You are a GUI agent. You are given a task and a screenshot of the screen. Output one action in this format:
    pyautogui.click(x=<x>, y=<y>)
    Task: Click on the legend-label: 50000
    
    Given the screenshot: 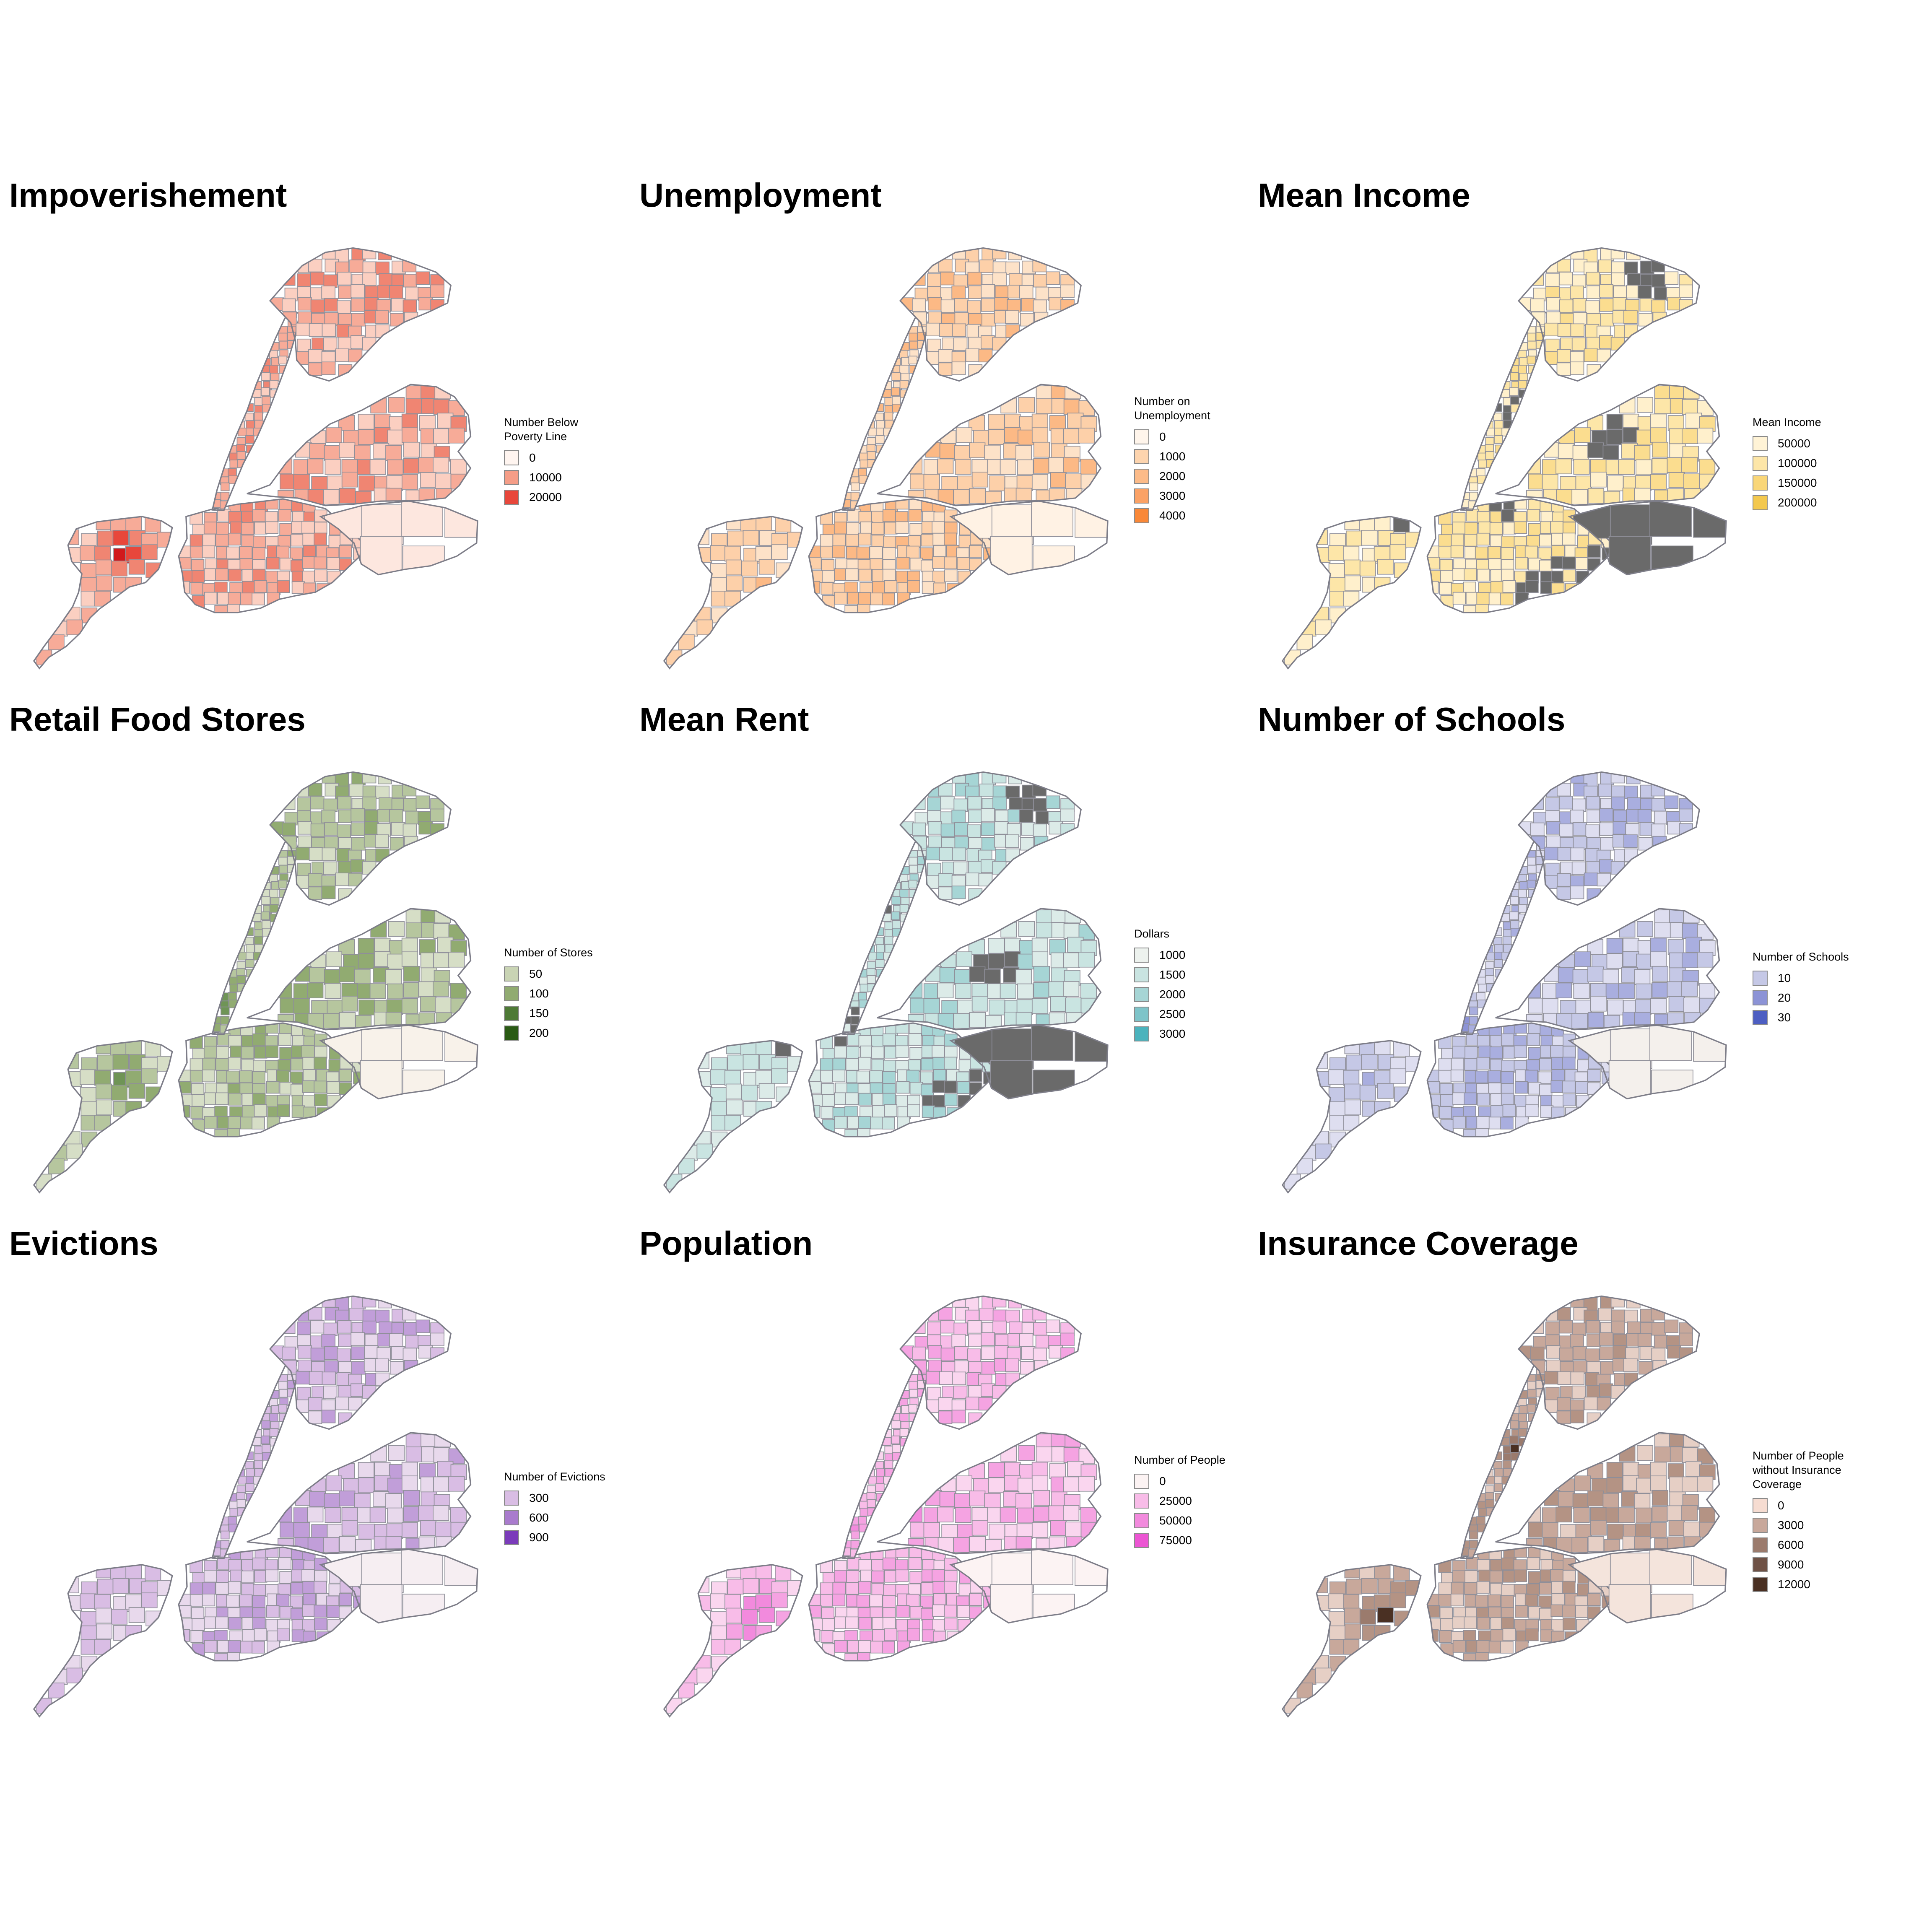 What is the action you would take?
    pyautogui.click(x=1175, y=1520)
    